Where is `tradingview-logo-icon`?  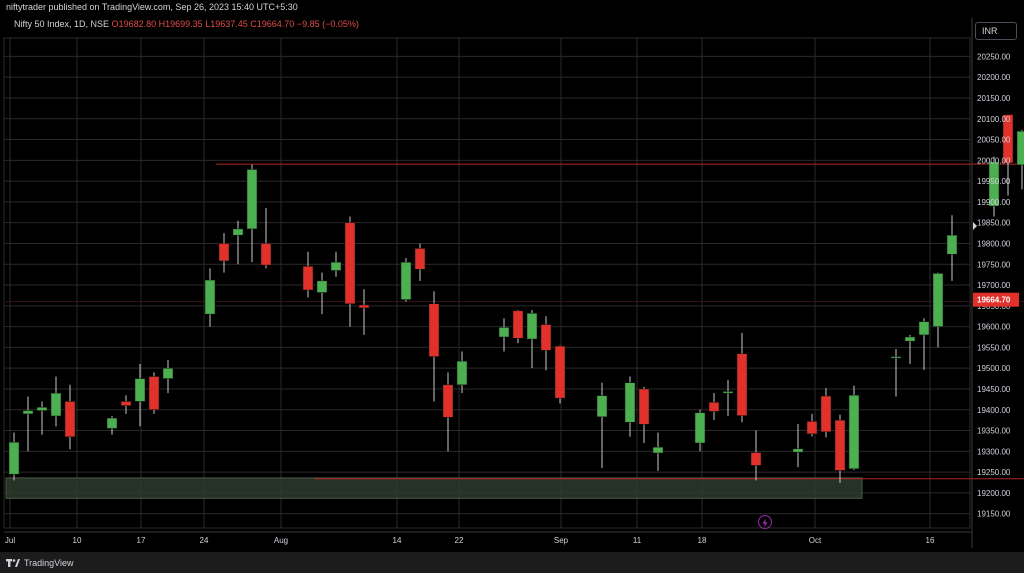 tradingview-logo-icon is located at coordinates (13, 563).